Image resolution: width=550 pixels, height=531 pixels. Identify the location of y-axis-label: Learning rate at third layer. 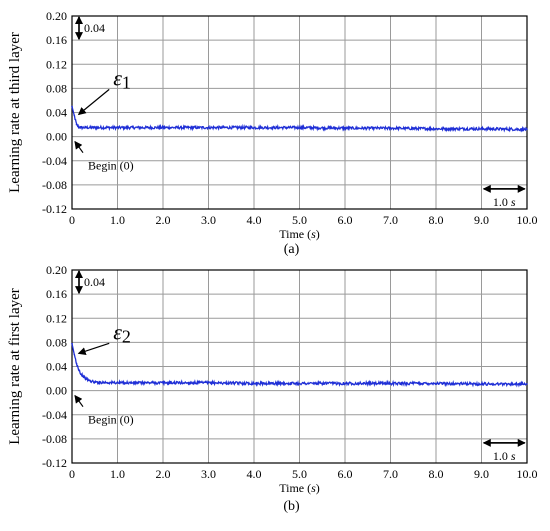
(15, 112).